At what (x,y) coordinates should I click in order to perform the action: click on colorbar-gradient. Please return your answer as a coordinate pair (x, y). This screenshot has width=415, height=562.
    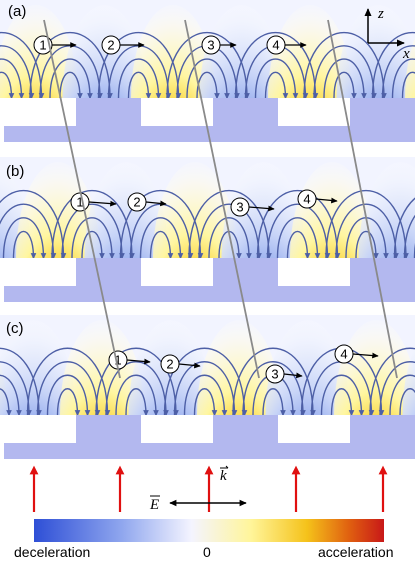
    Looking at the image, I should click on (209, 530).